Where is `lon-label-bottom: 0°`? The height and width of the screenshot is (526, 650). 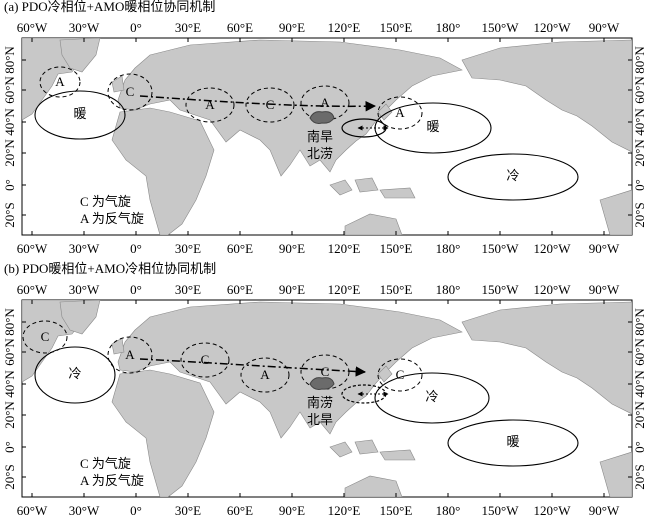 lon-label-bottom: 0° is located at coordinates (136, 248).